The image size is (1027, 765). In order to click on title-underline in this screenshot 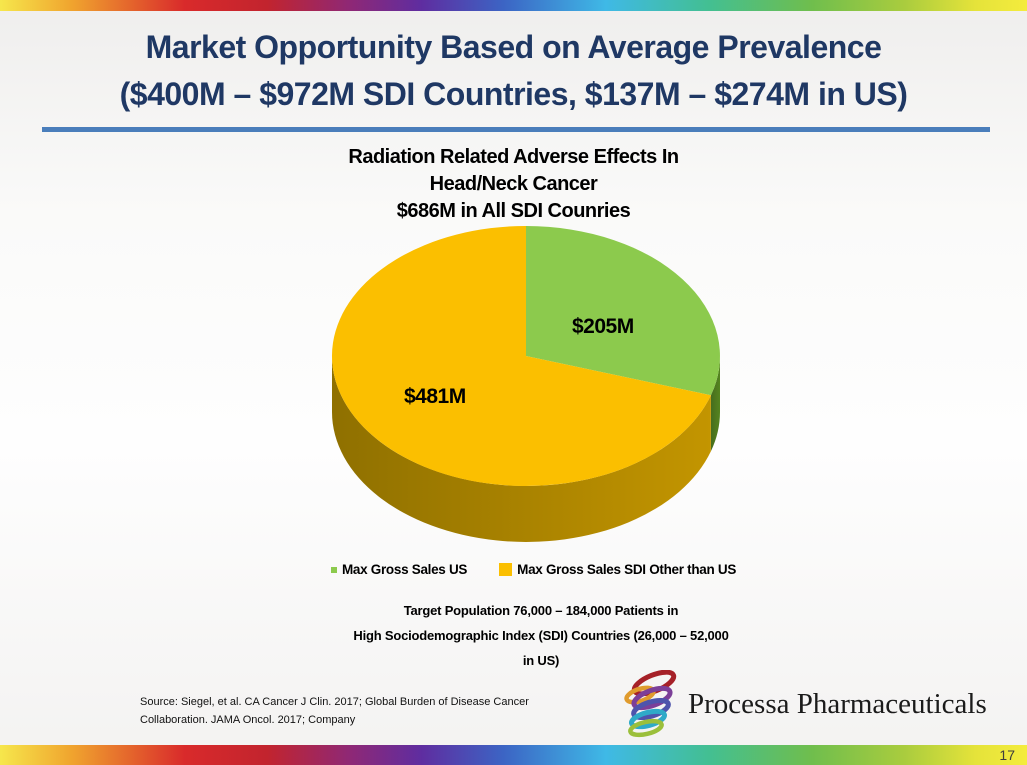, I will do `click(516, 129)`.